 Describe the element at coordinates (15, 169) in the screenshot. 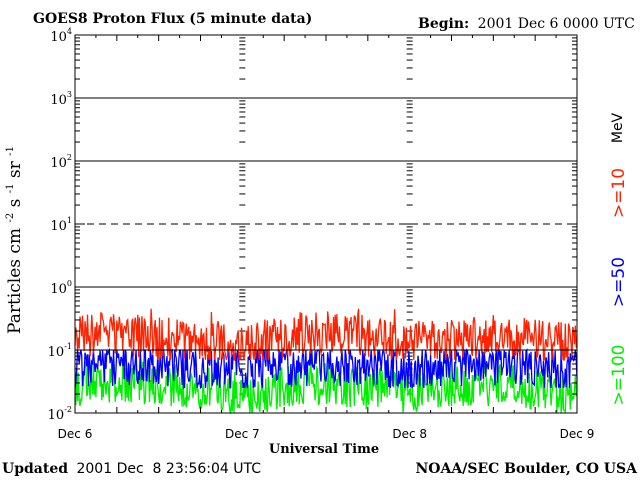

I see `y-axis-unit-sr: sr` at that location.